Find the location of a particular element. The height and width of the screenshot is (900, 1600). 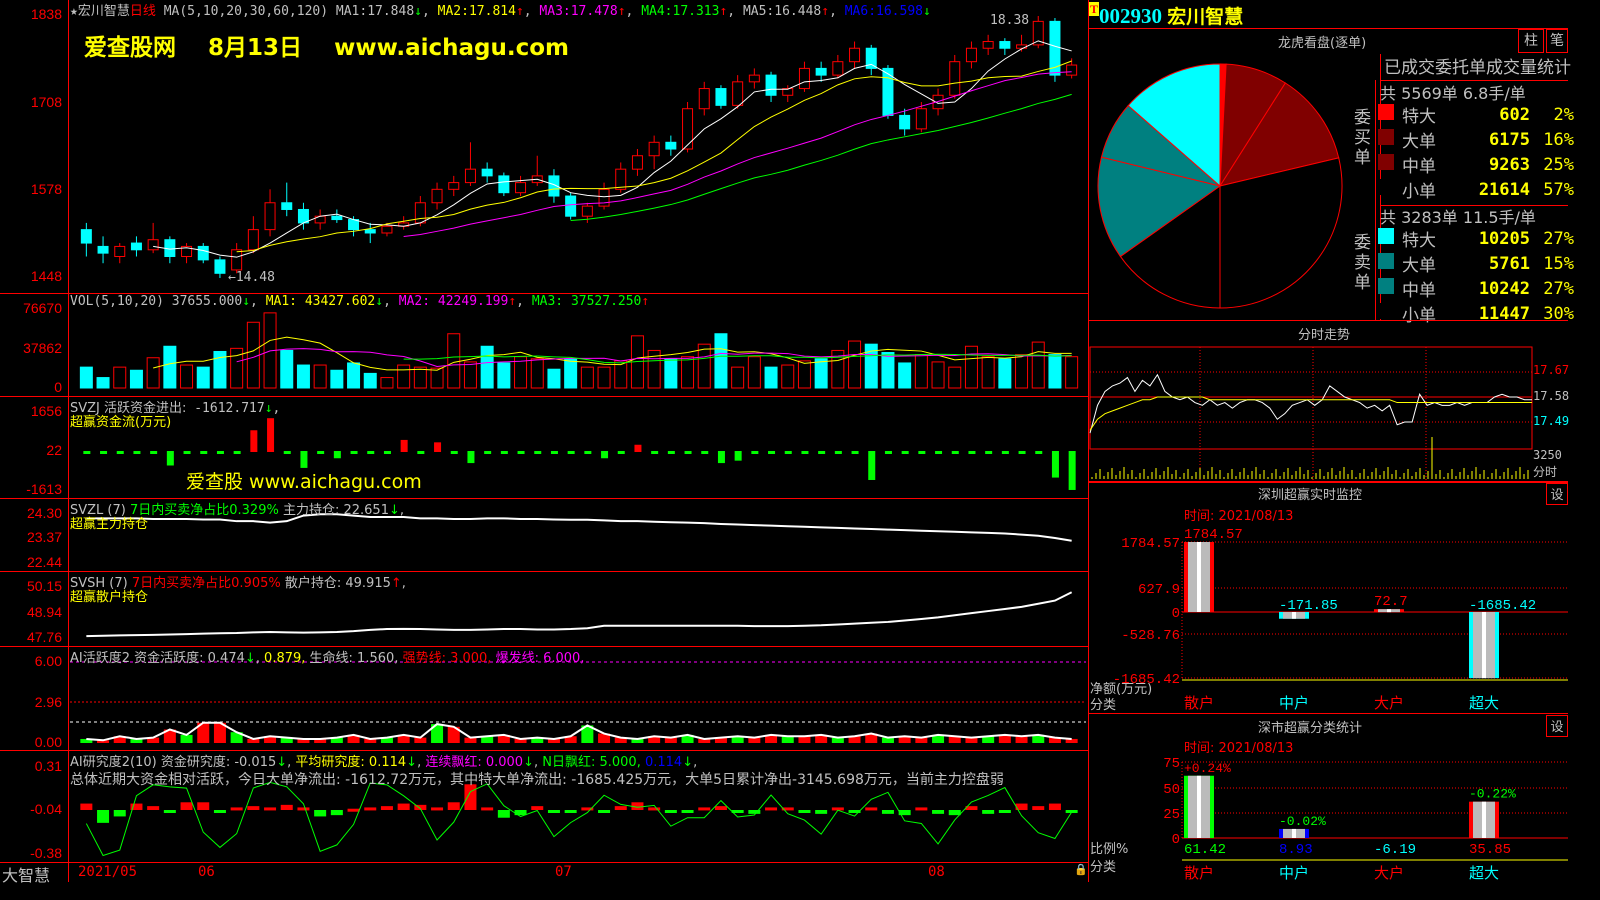

bar-mode-button: 柱 is located at coordinates (1531, 41).